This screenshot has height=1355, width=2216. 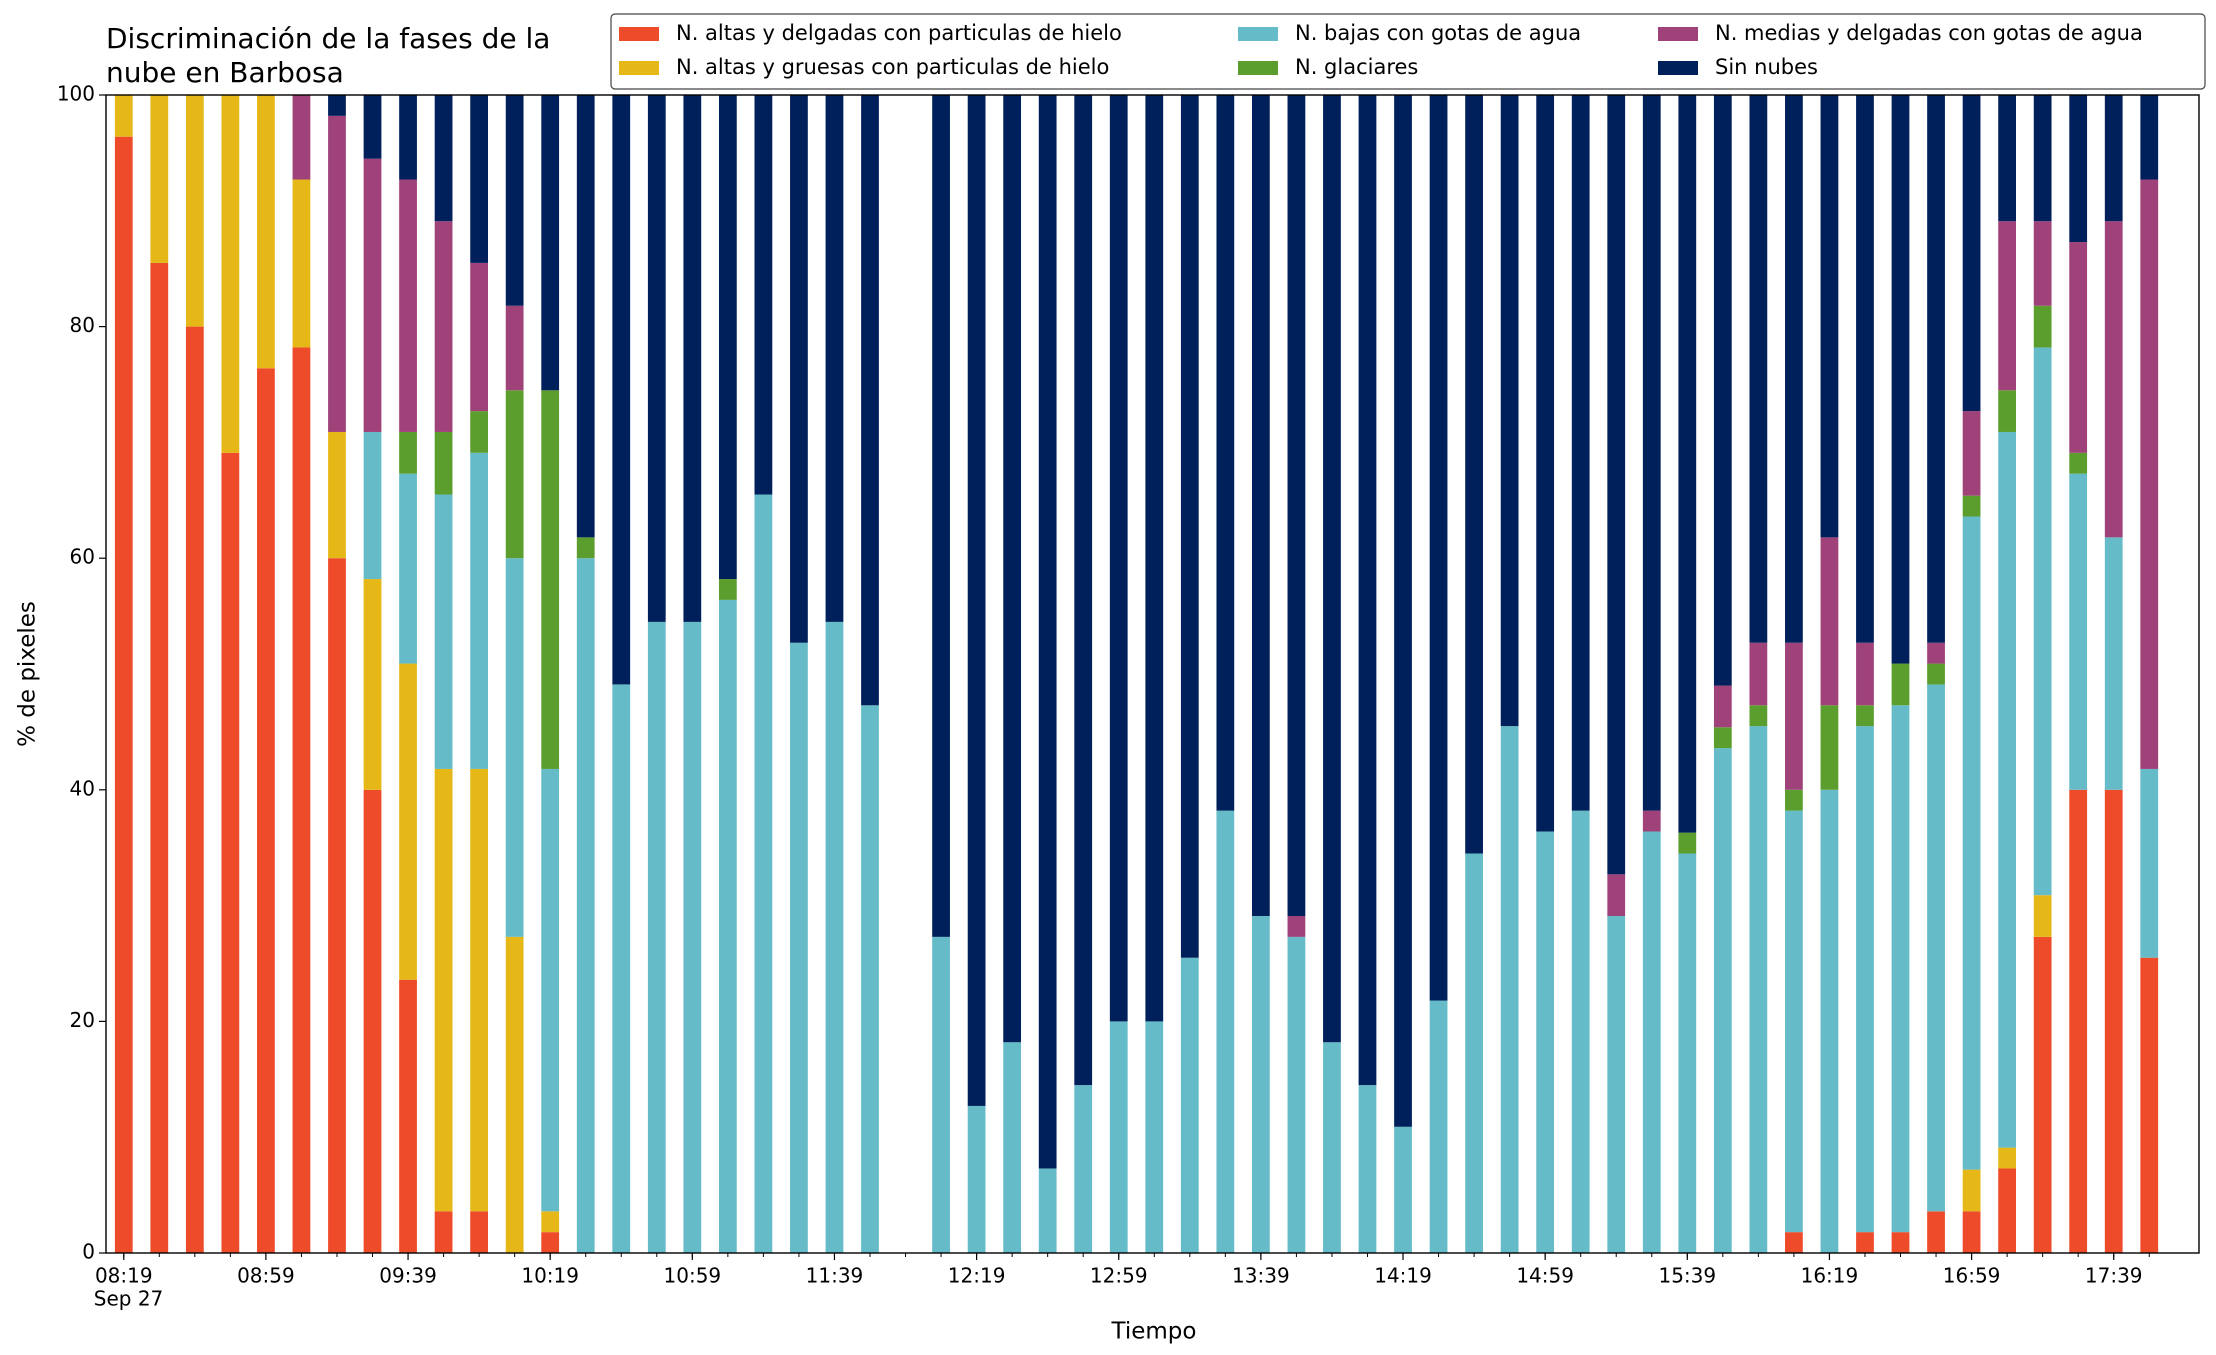 I want to click on x-date-label: Sep 27, so click(x=129, y=1299).